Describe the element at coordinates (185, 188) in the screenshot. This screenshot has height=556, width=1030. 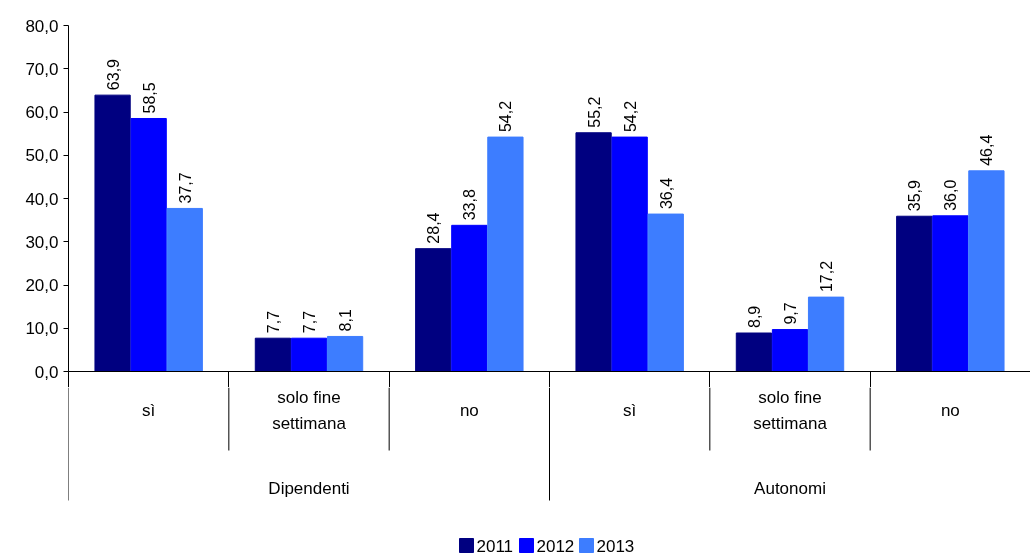
I see `data-label: 37,7` at that location.